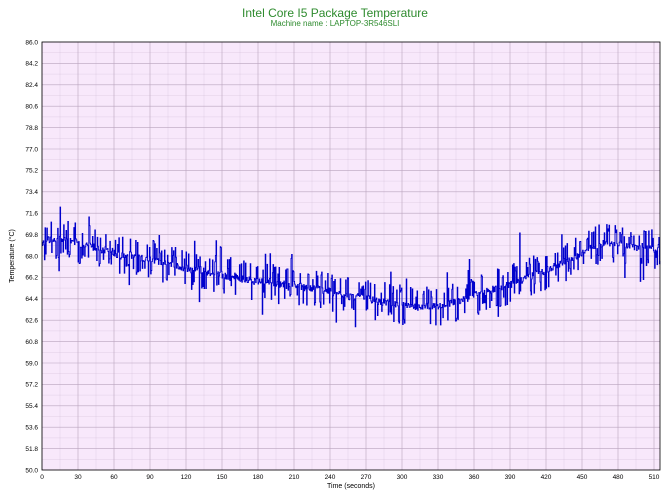 This screenshot has height=502, width=670. I want to click on x-tick-label: 510, so click(654, 477).